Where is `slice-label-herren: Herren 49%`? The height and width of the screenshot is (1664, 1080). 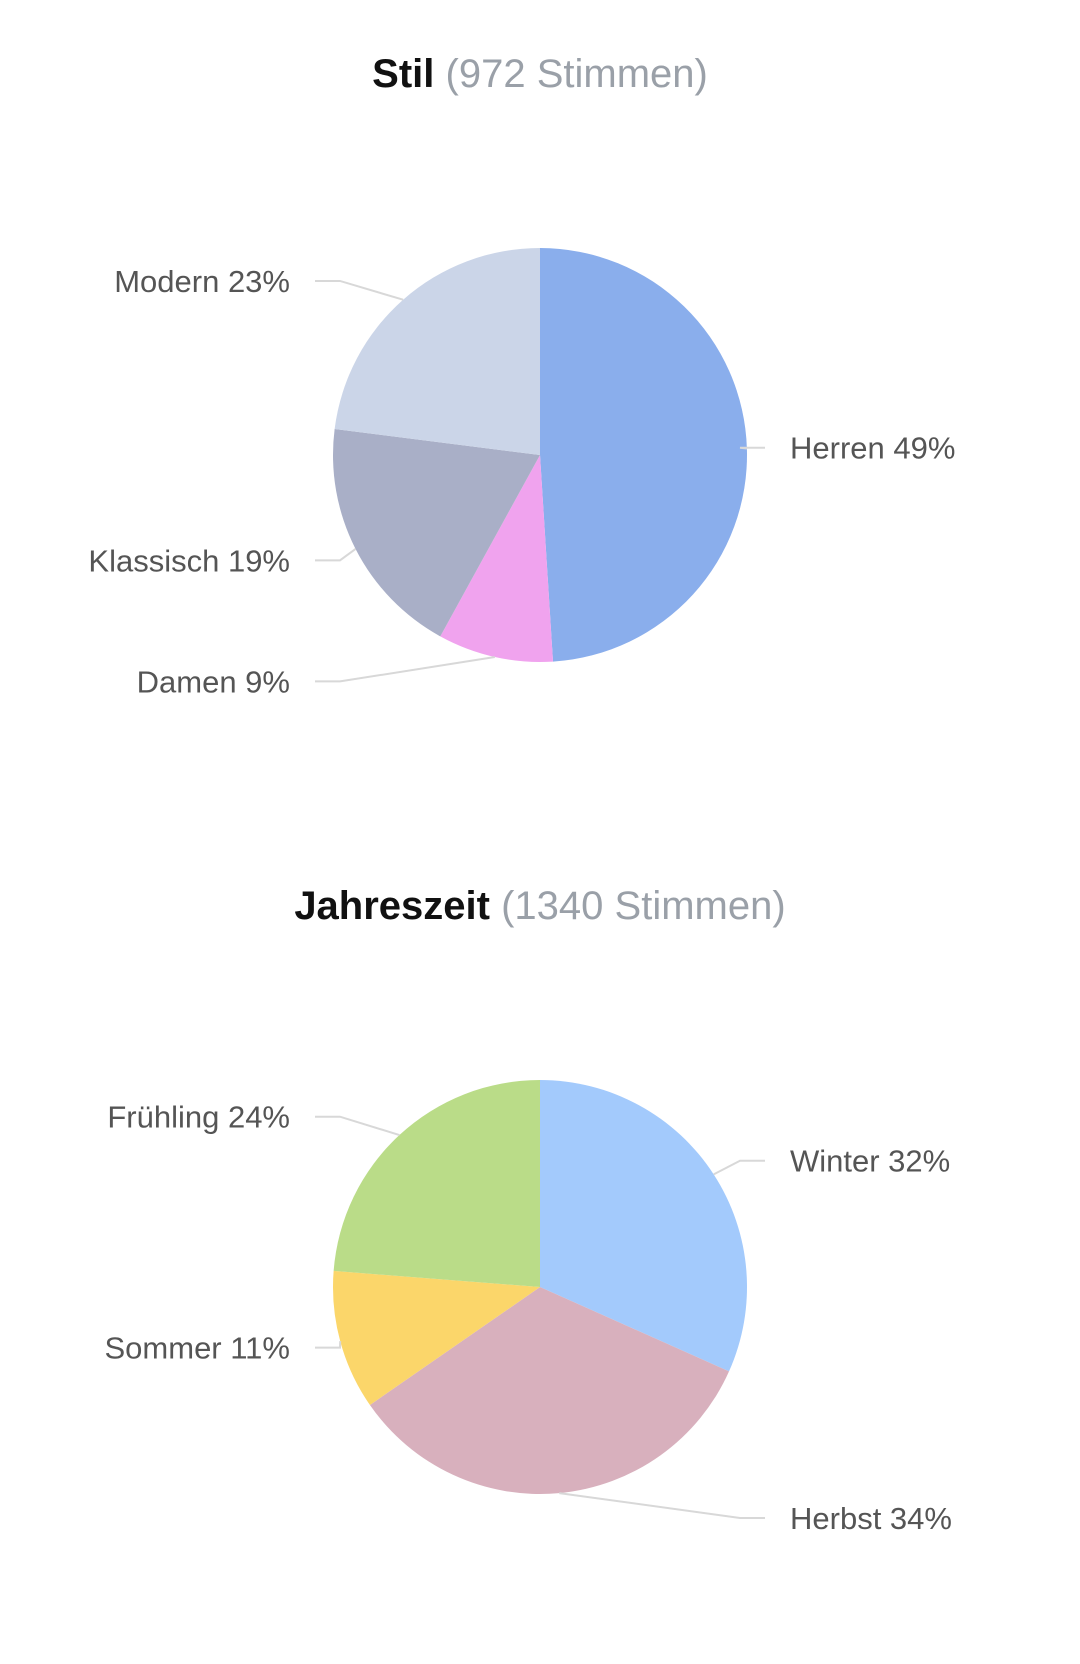 slice-label-herren: Herren 49% is located at coordinates (872, 448).